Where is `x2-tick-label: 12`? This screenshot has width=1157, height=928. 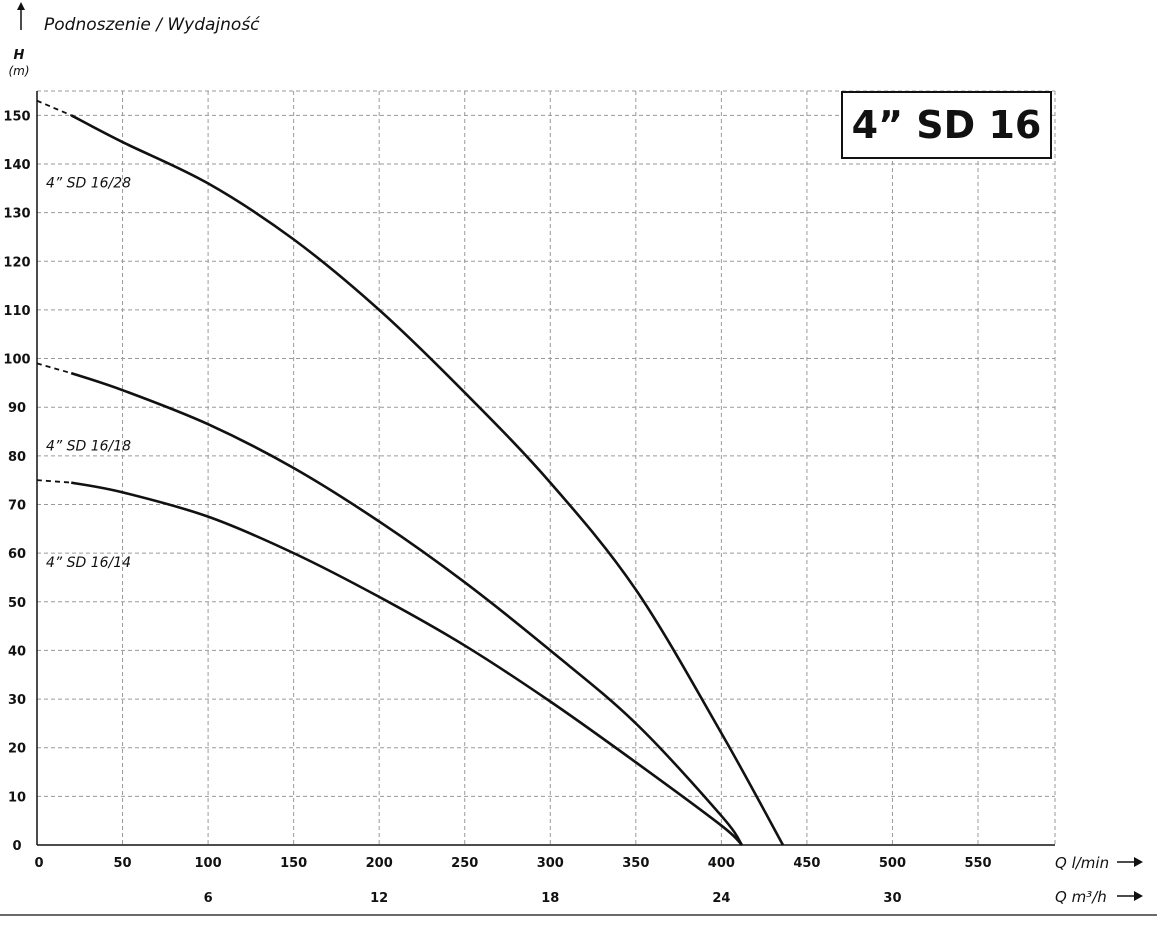 x2-tick-label: 12 is located at coordinates (379, 898).